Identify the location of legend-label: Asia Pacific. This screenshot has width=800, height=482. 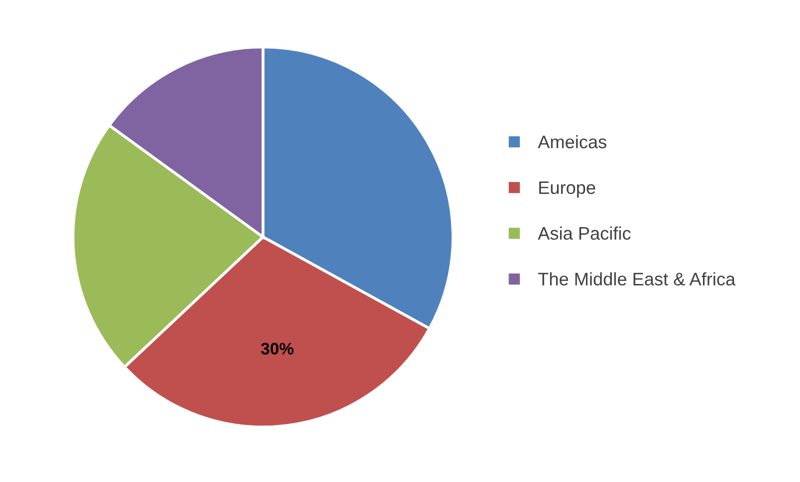
(584, 233).